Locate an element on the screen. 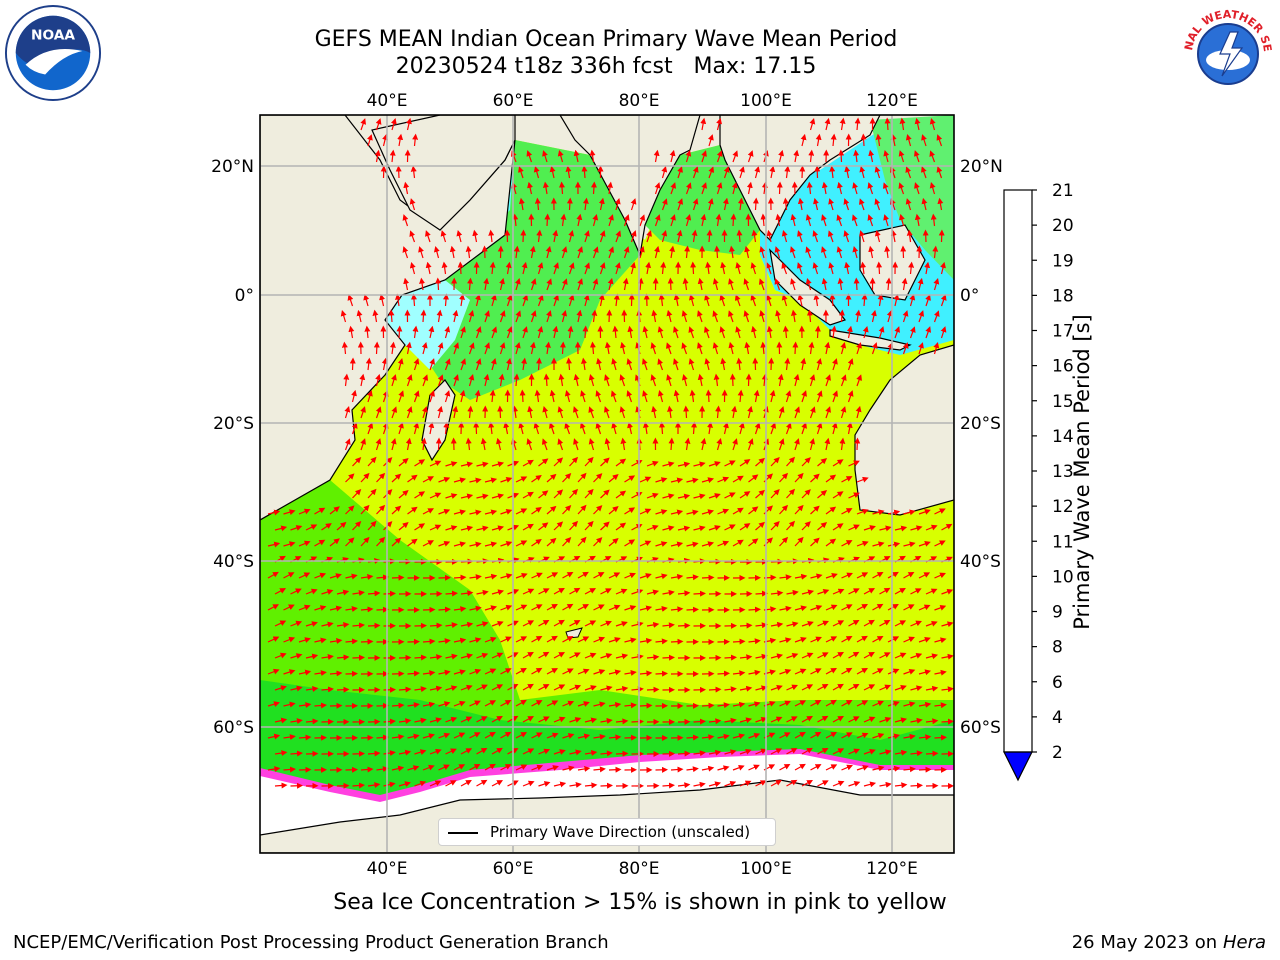  lon-tick-bottom: 40°E is located at coordinates (387, 869).